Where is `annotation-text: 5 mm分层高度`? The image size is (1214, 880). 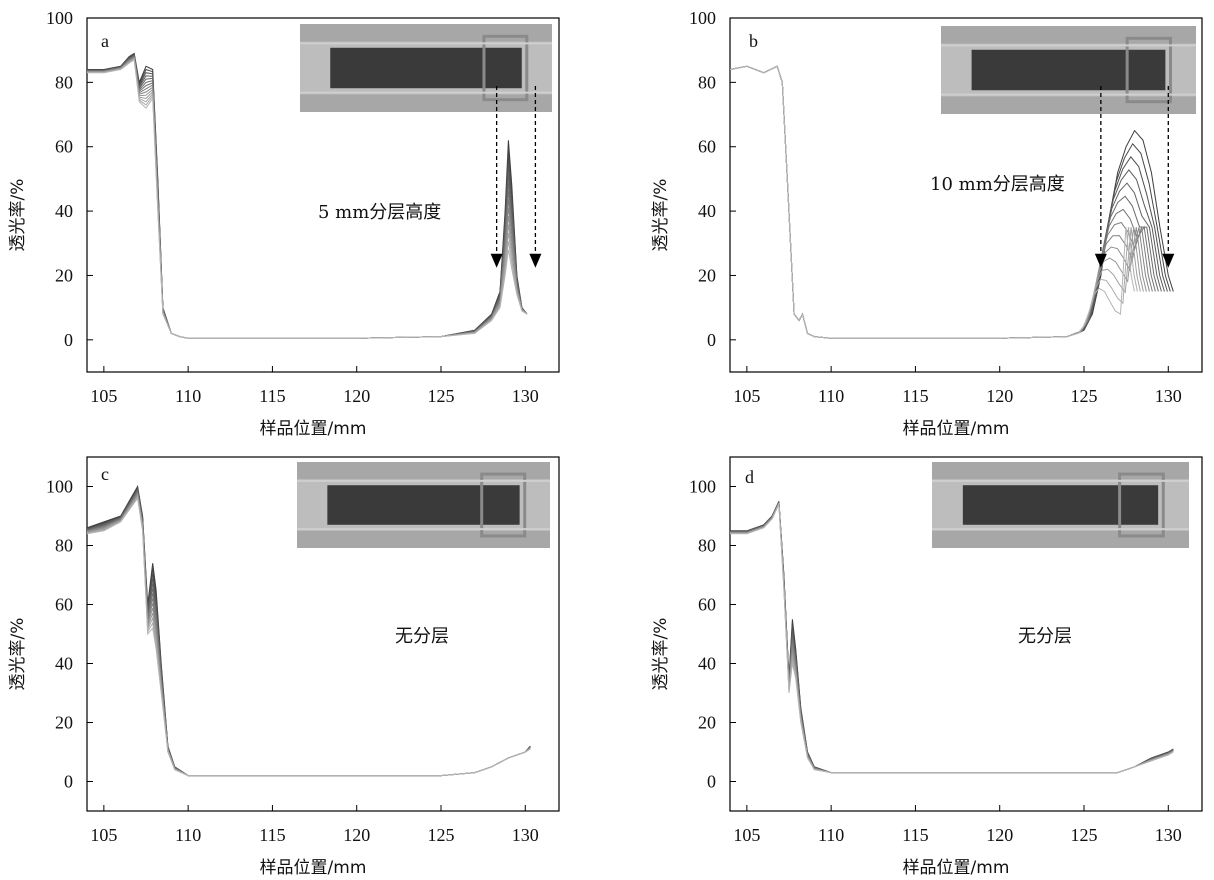
annotation-text: 5 mm分层高度 is located at coordinates (379, 212).